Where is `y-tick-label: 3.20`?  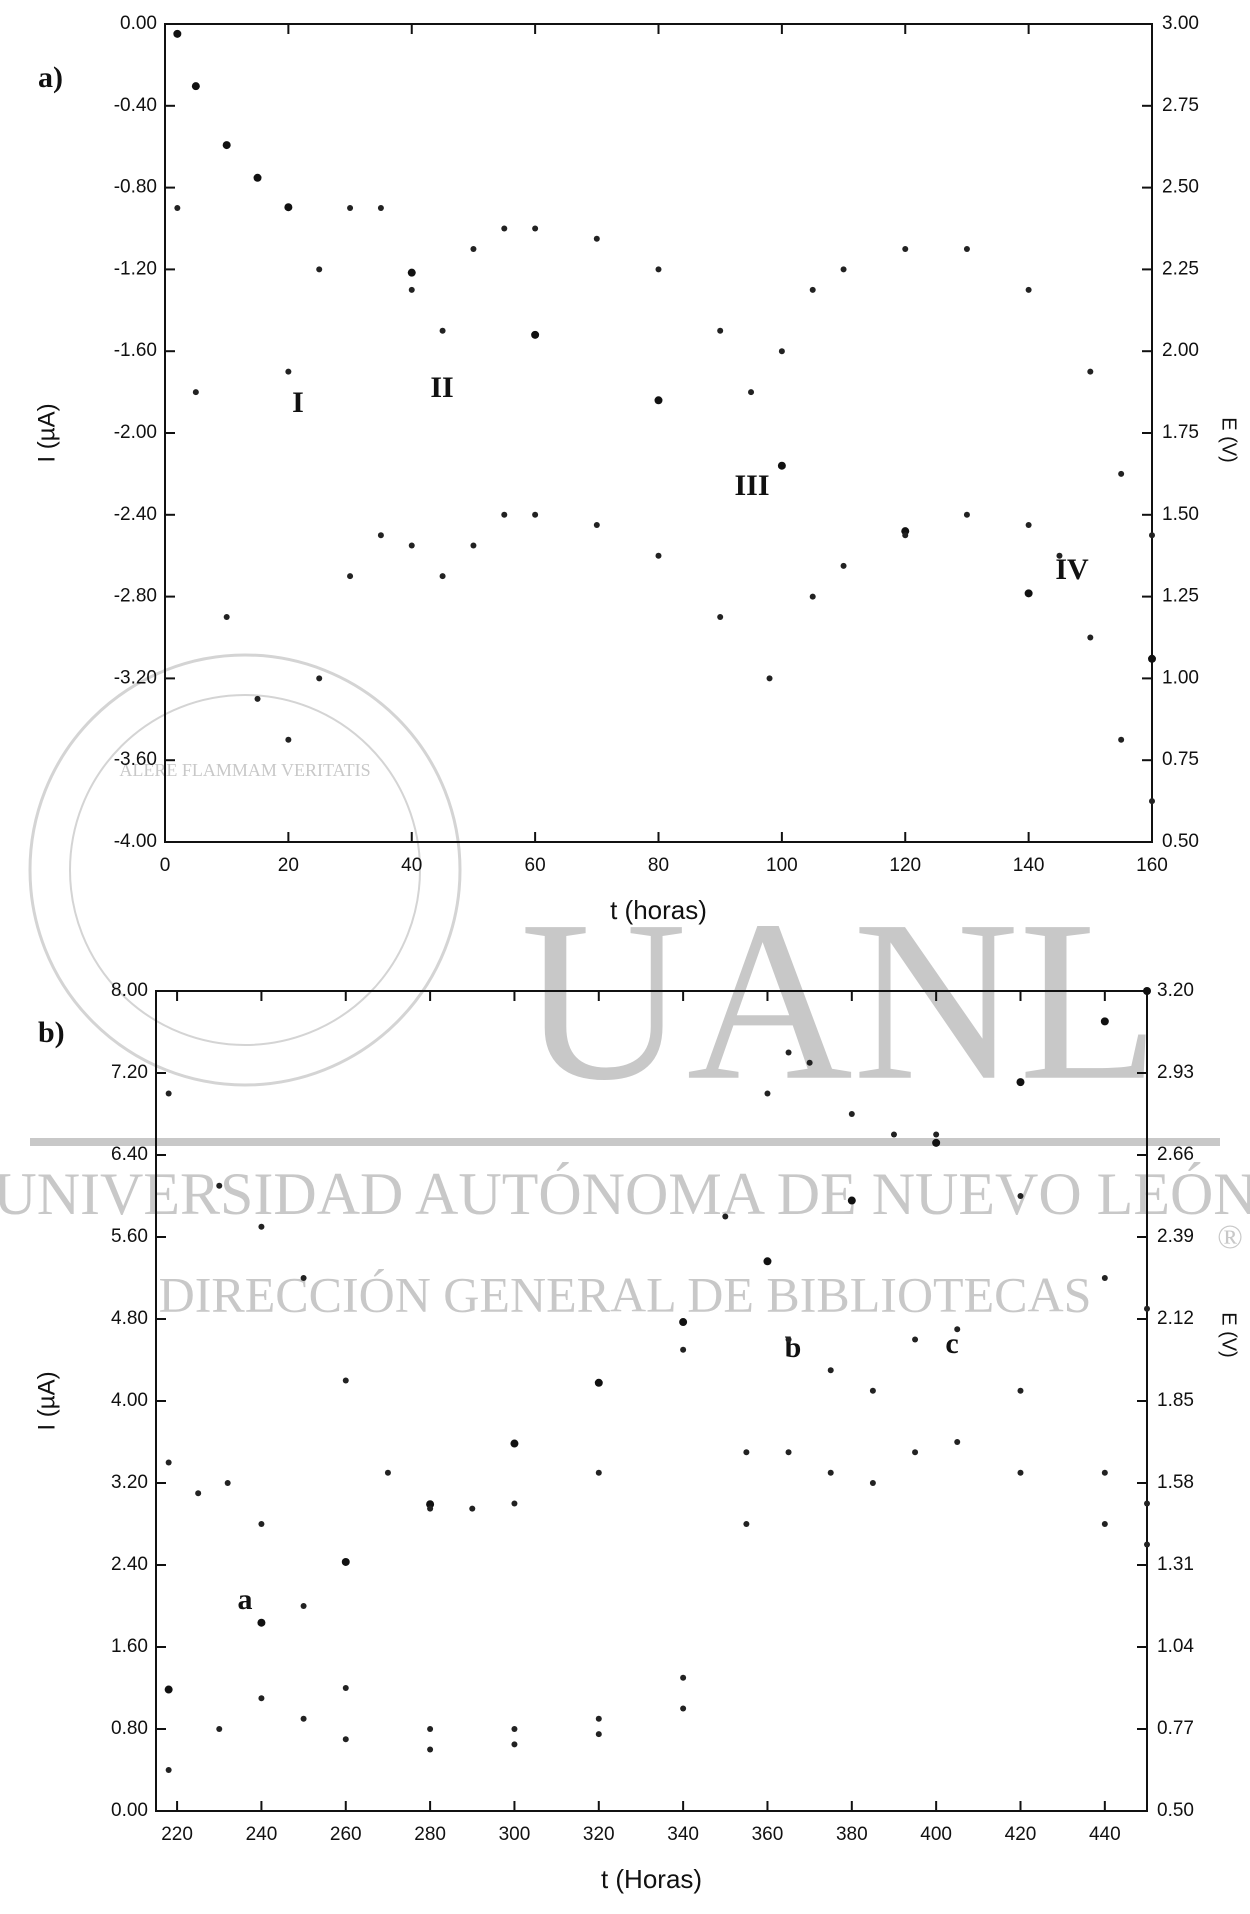
y-tick-label: 3.20 is located at coordinates (129, 1482).